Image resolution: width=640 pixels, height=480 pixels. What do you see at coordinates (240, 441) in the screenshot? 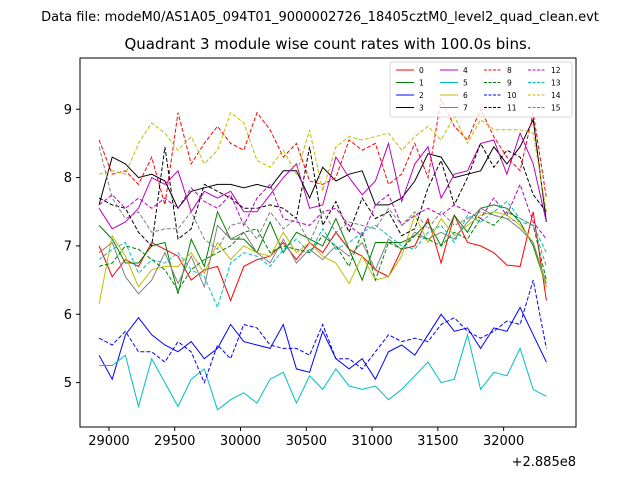
I see `x-tick-label: 30000` at bounding box center [240, 441].